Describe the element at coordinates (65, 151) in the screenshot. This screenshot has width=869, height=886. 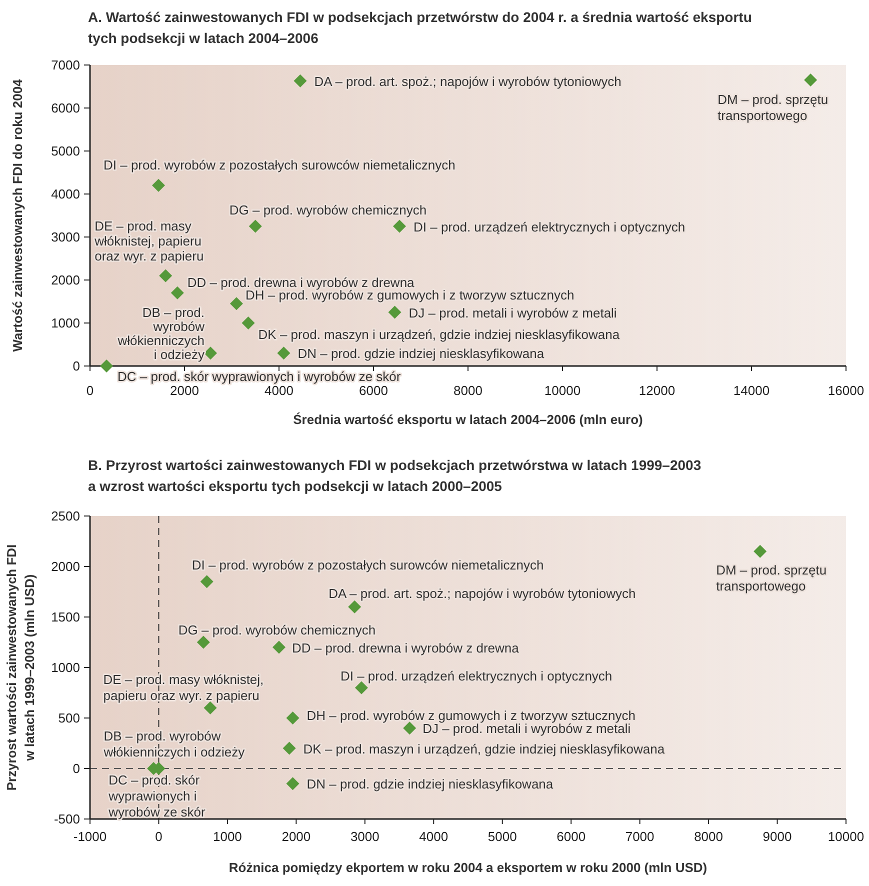
I see `y-tick-label: 5000` at that location.